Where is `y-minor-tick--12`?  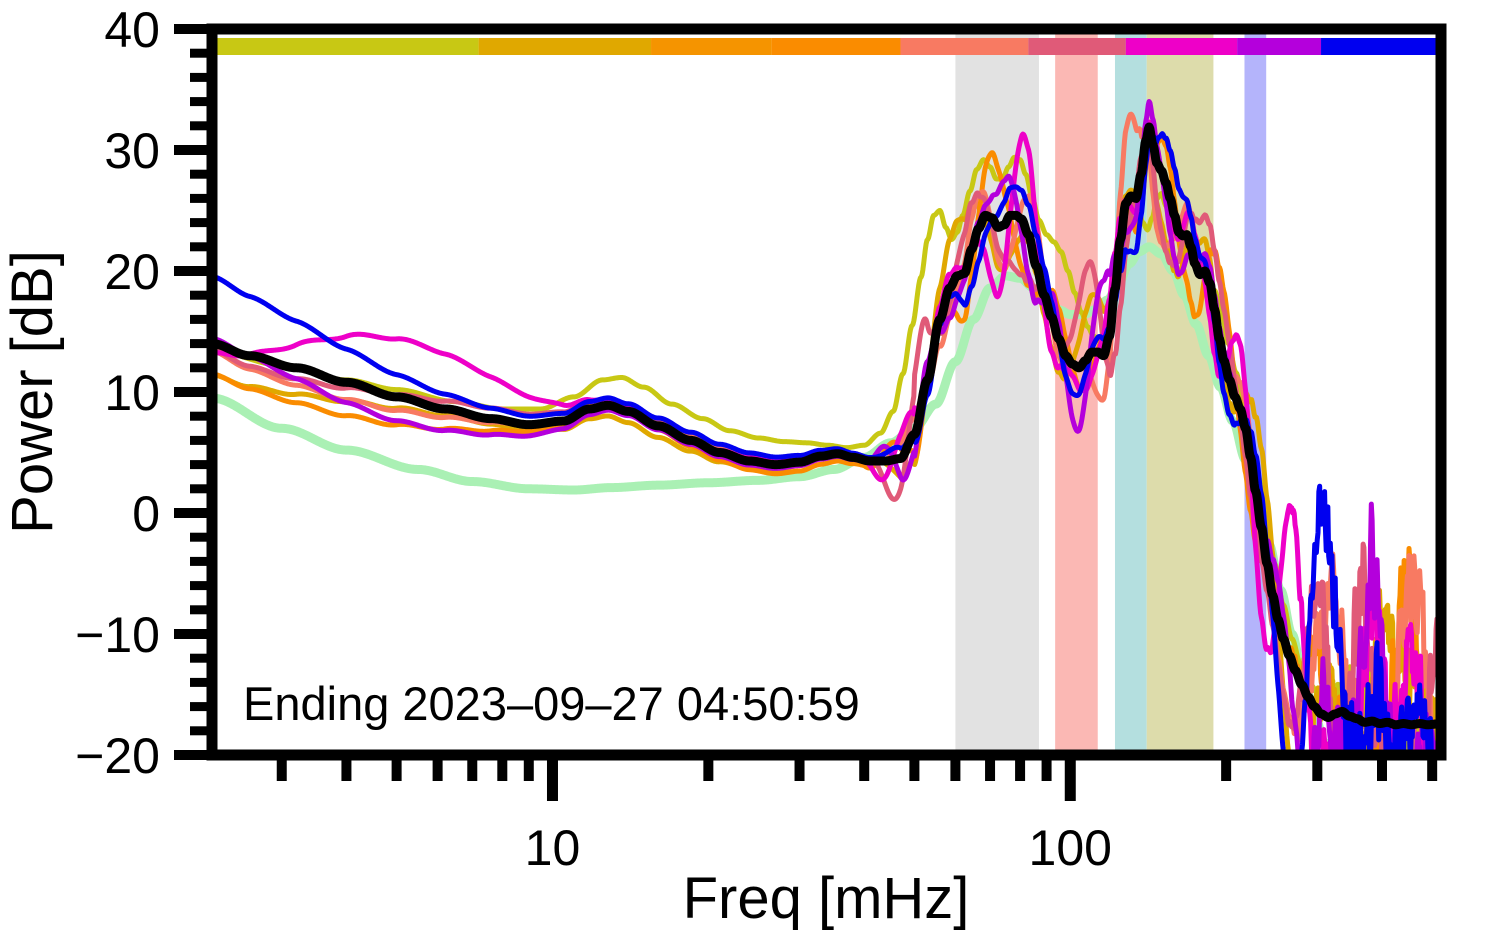 y-minor-tick--12 is located at coordinates (201, 658).